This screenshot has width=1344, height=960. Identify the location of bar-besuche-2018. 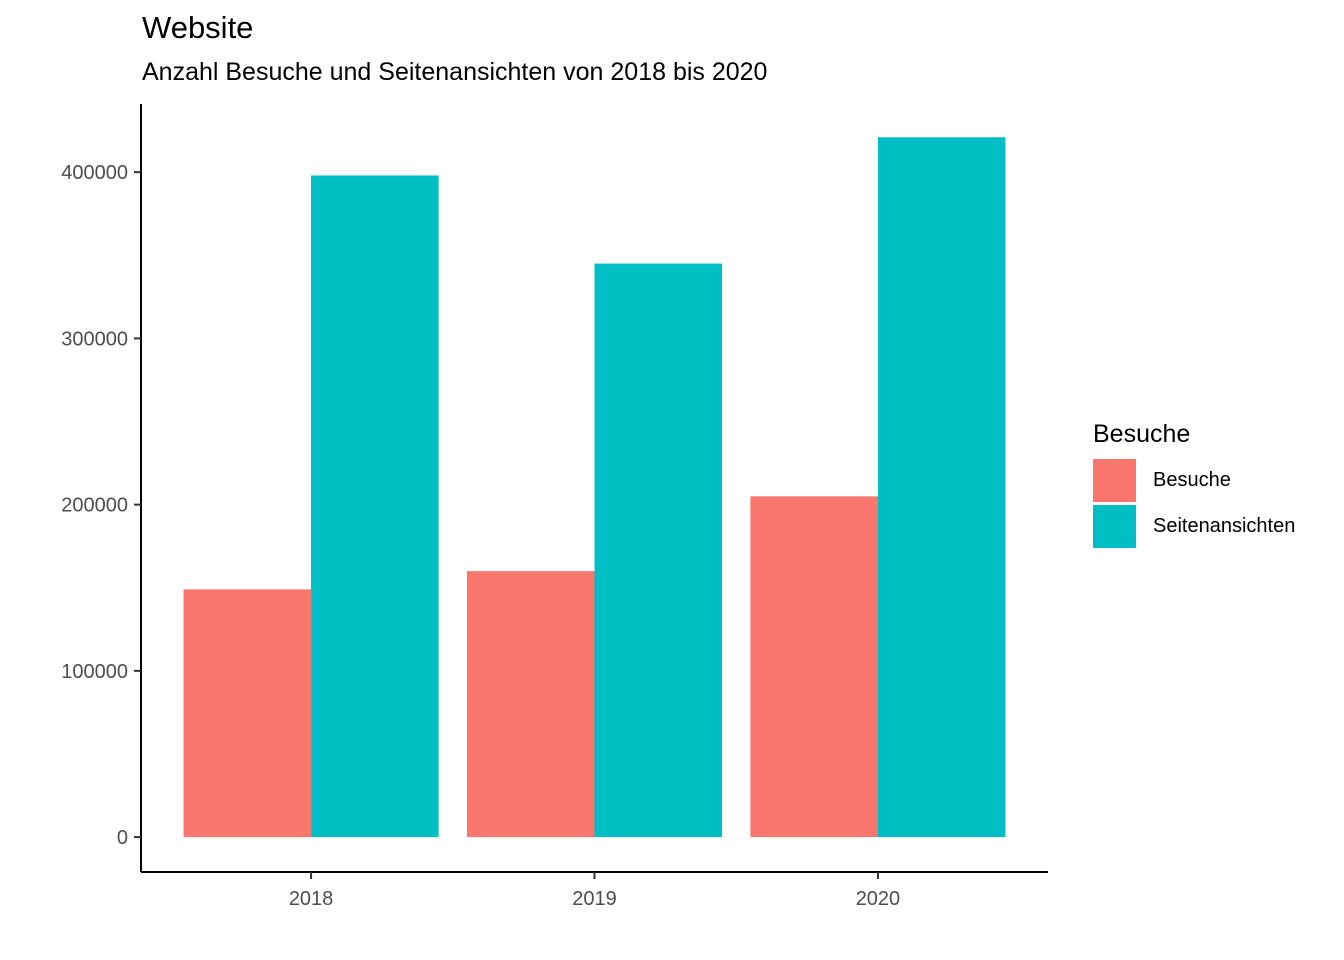
(247, 713).